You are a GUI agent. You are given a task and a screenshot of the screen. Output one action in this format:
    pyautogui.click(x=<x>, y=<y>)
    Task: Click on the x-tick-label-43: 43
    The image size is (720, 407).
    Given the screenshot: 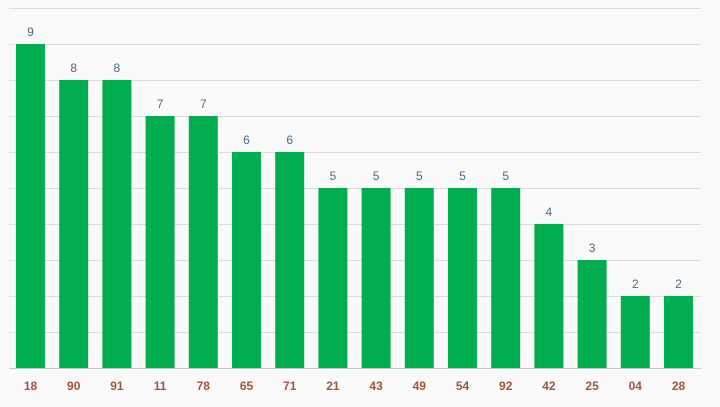 What is the action you would take?
    pyautogui.click(x=376, y=386)
    